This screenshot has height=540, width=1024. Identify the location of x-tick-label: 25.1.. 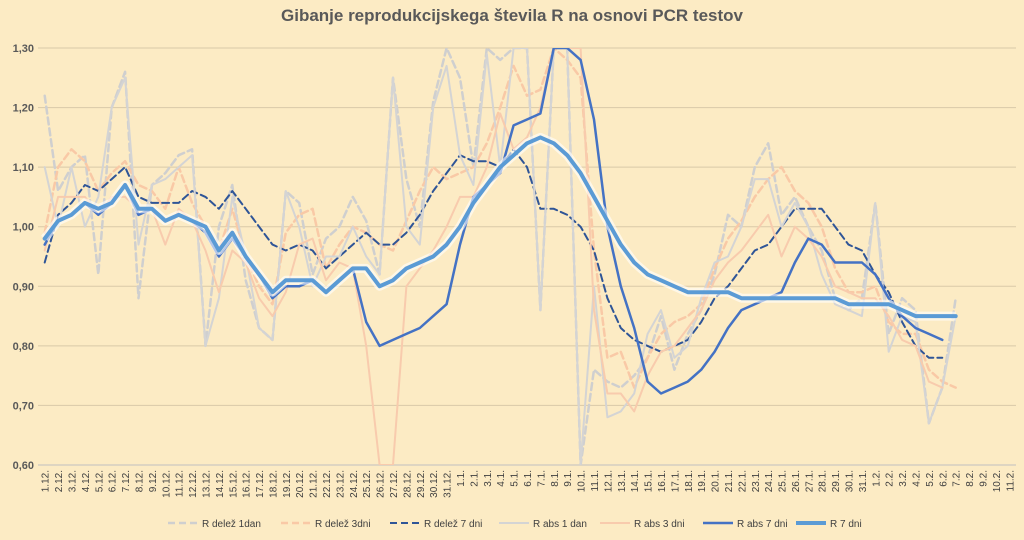
(783, 481).